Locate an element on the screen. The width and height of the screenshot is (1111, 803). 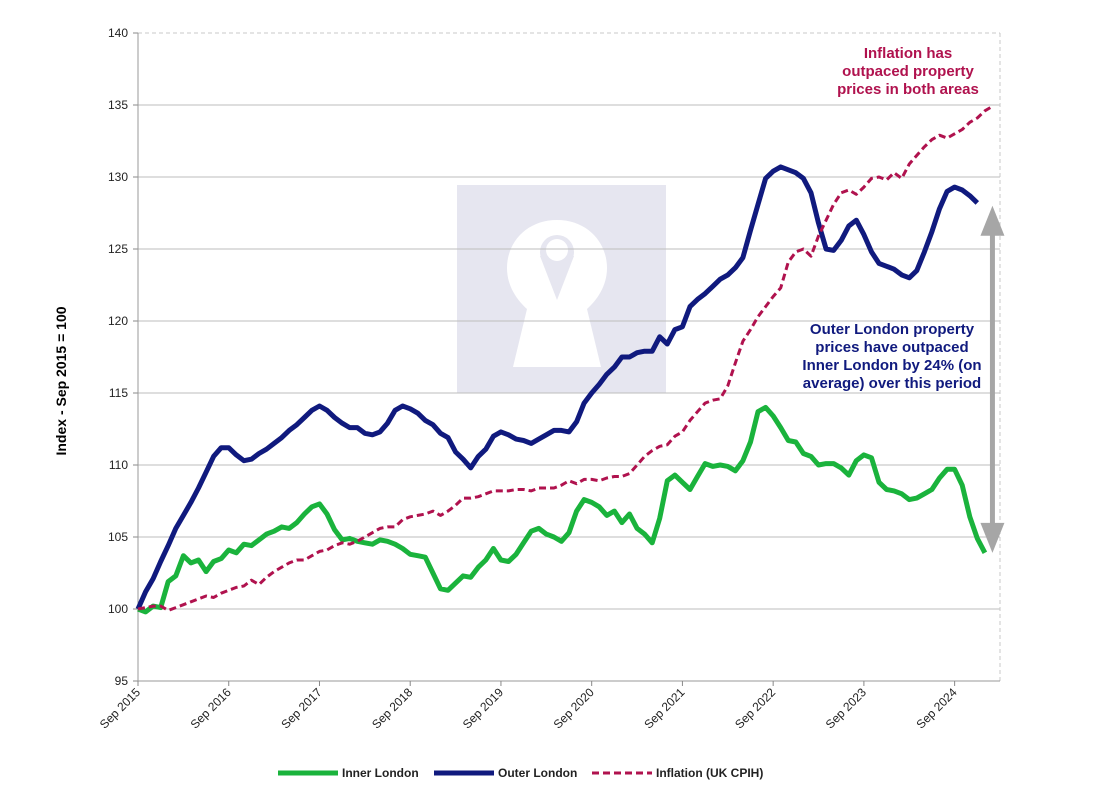
difference-arrow is located at coordinates (992, 379).